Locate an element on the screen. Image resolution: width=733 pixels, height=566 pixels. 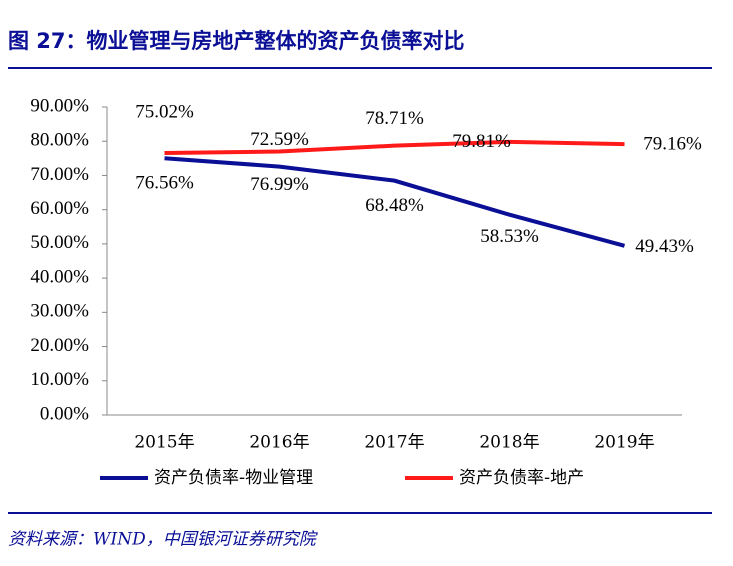
data-label: 79.16% is located at coordinates (672, 143).